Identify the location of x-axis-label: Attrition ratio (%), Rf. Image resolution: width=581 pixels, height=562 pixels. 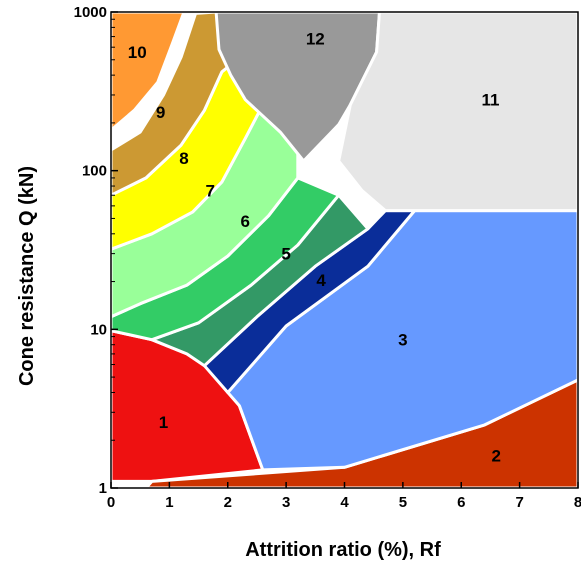
(343, 550).